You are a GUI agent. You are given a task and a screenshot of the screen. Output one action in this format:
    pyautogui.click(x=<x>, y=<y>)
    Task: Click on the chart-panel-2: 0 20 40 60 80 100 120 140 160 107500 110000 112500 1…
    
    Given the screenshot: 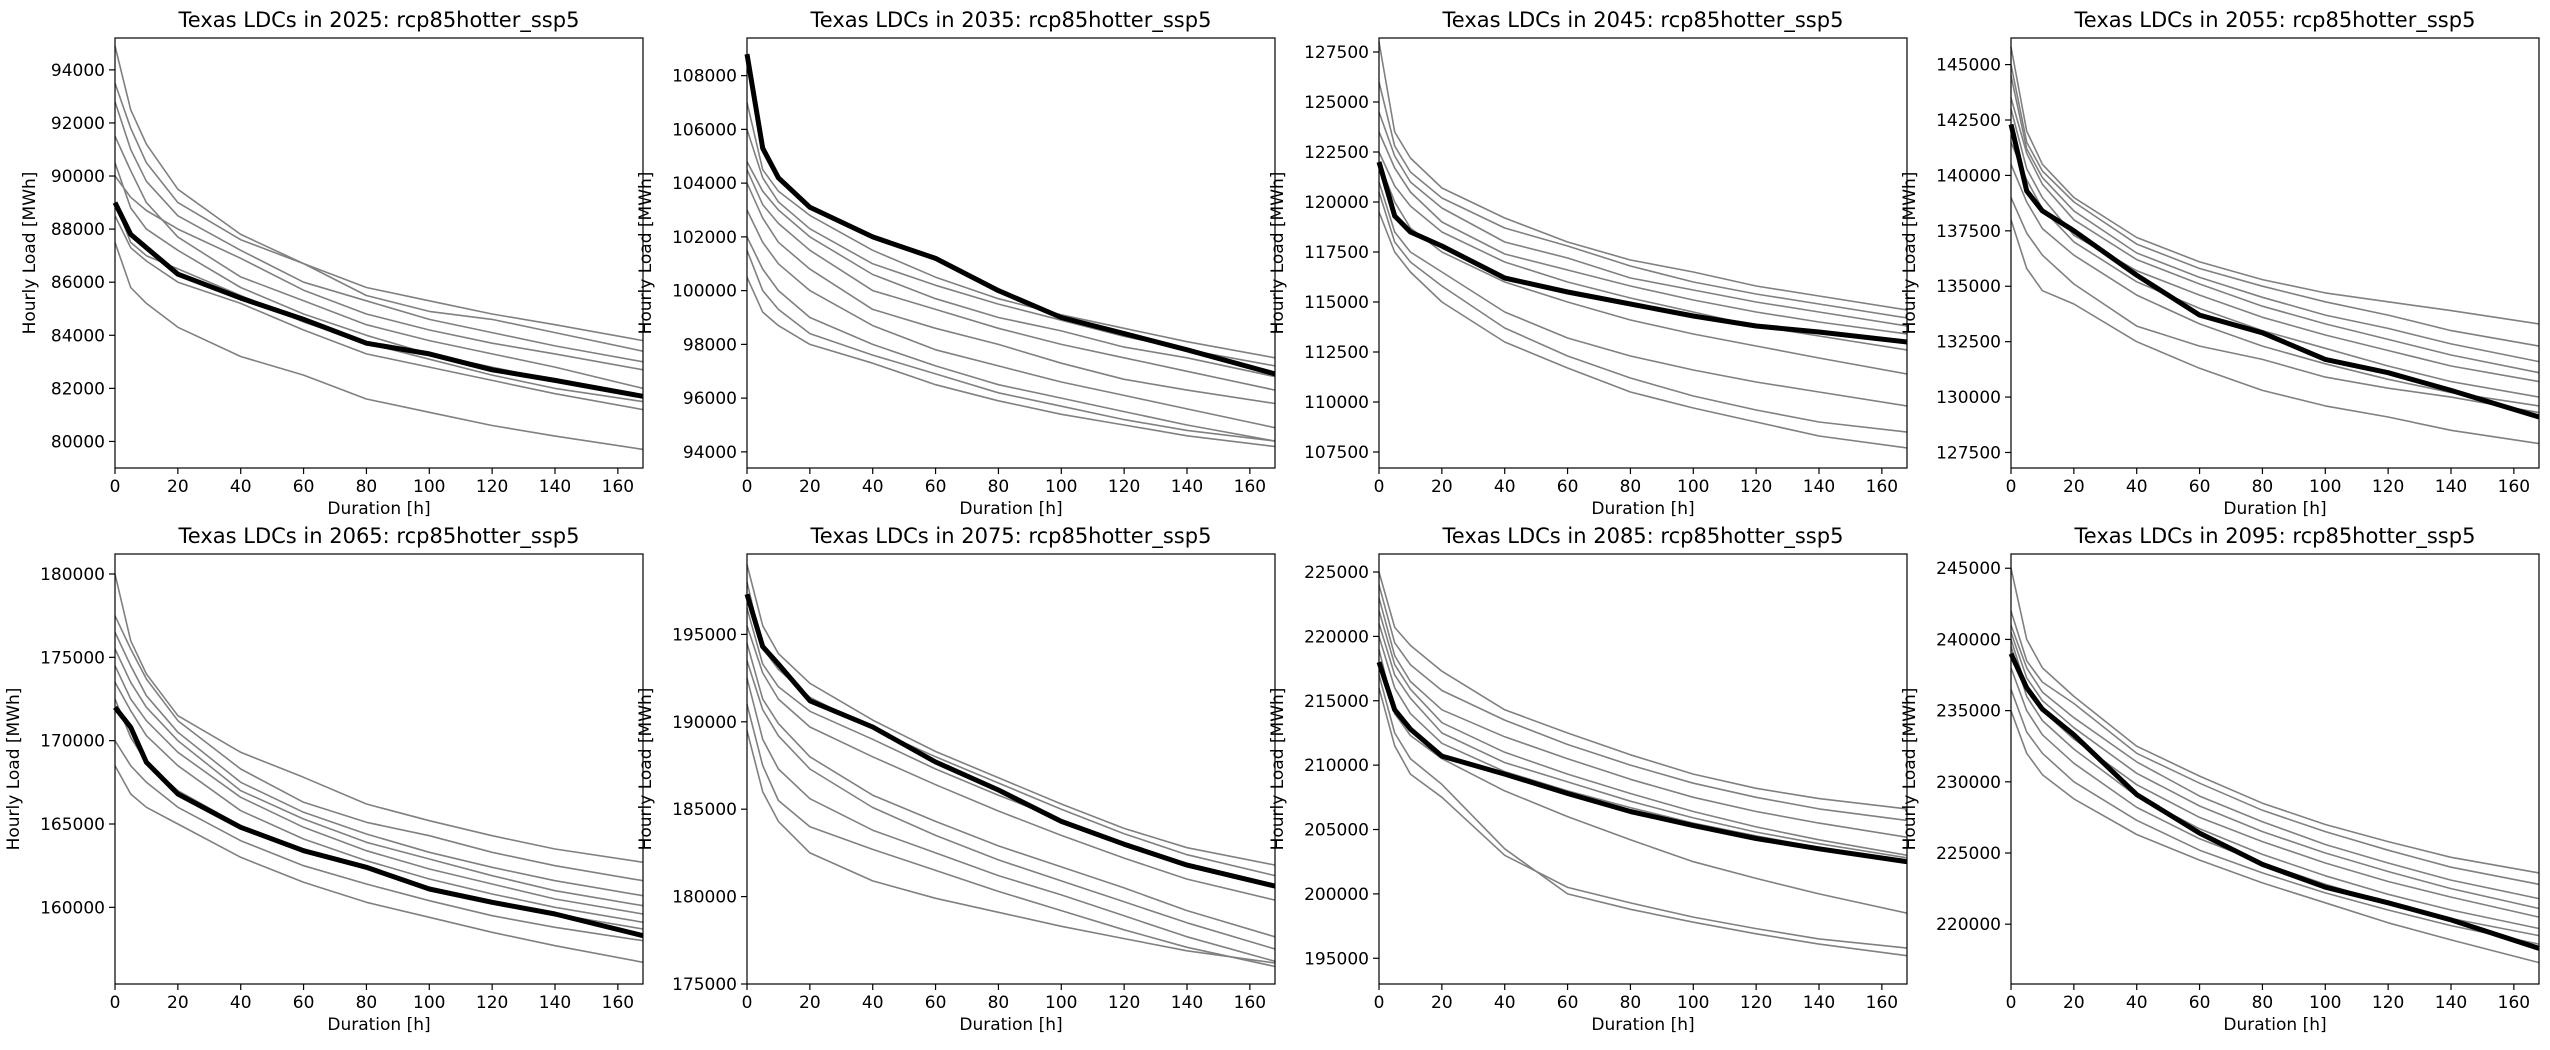 What is the action you would take?
    pyautogui.click(x=1588, y=263)
    